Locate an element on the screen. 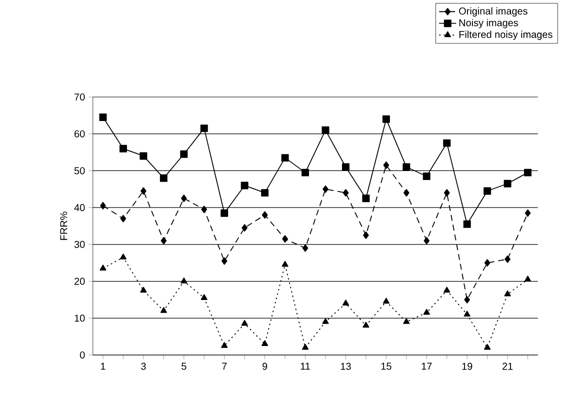 The width and height of the screenshot is (574, 403). y-tick-label: 10 is located at coordinates (79, 318).